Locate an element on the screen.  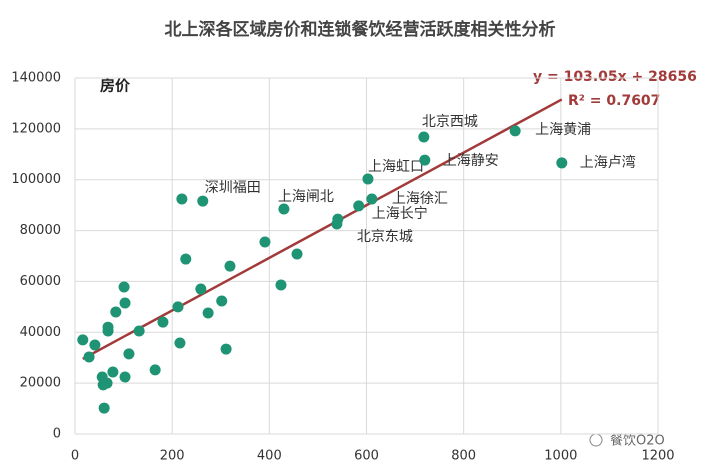
point-label: 上海长宁 is located at coordinates (400, 213).